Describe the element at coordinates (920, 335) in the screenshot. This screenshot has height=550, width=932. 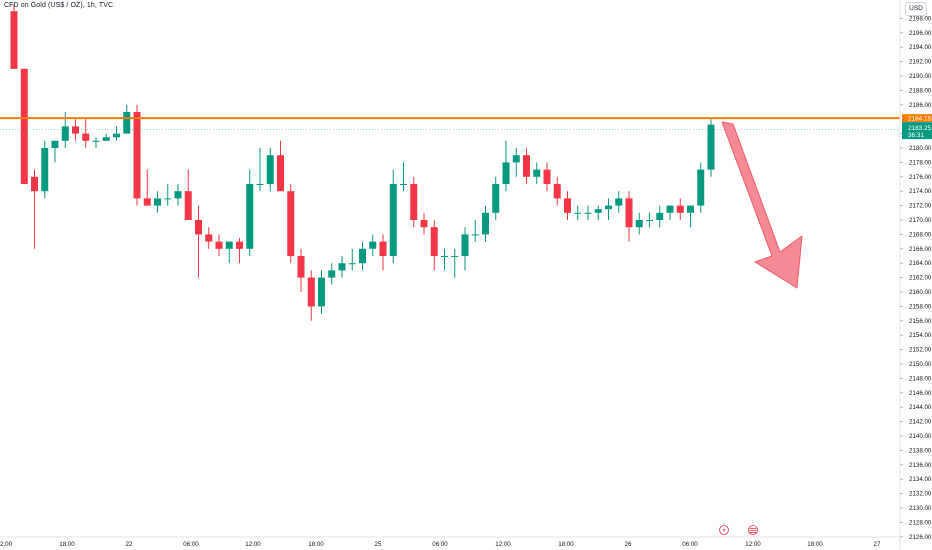
I see `price-tick-label: 2154.00` at that location.